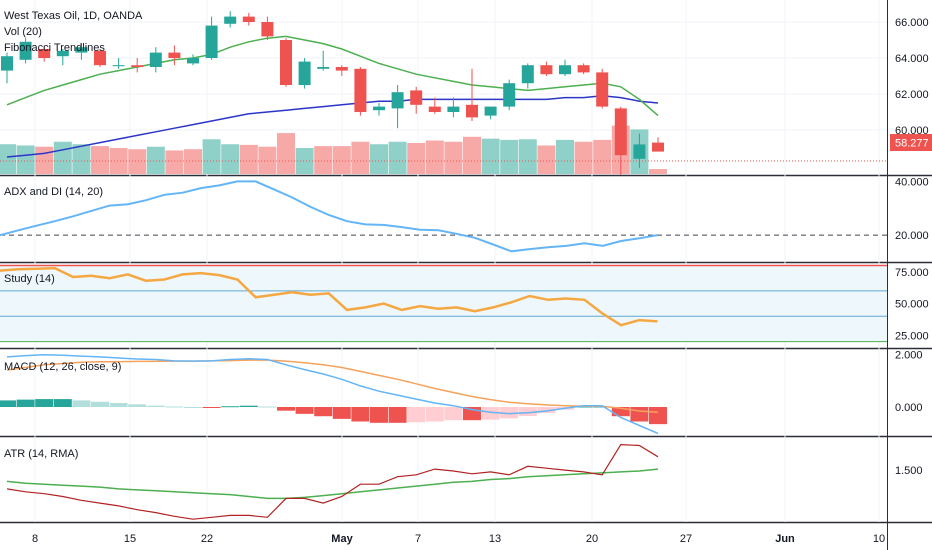 Image resolution: width=932 pixels, height=550 pixels. What do you see at coordinates (912, 95) in the screenshot?
I see `price-tick-label: 62.000` at bounding box center [912, 95].